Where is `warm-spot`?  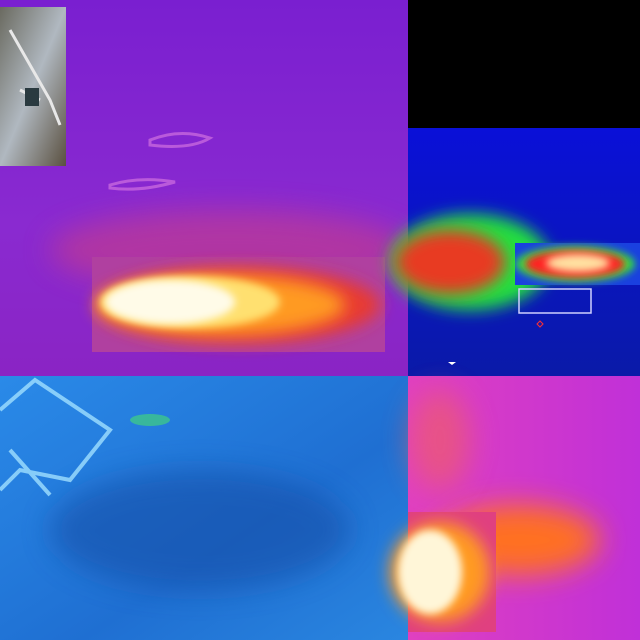 warm-spot is located at coordinates (150, 420).